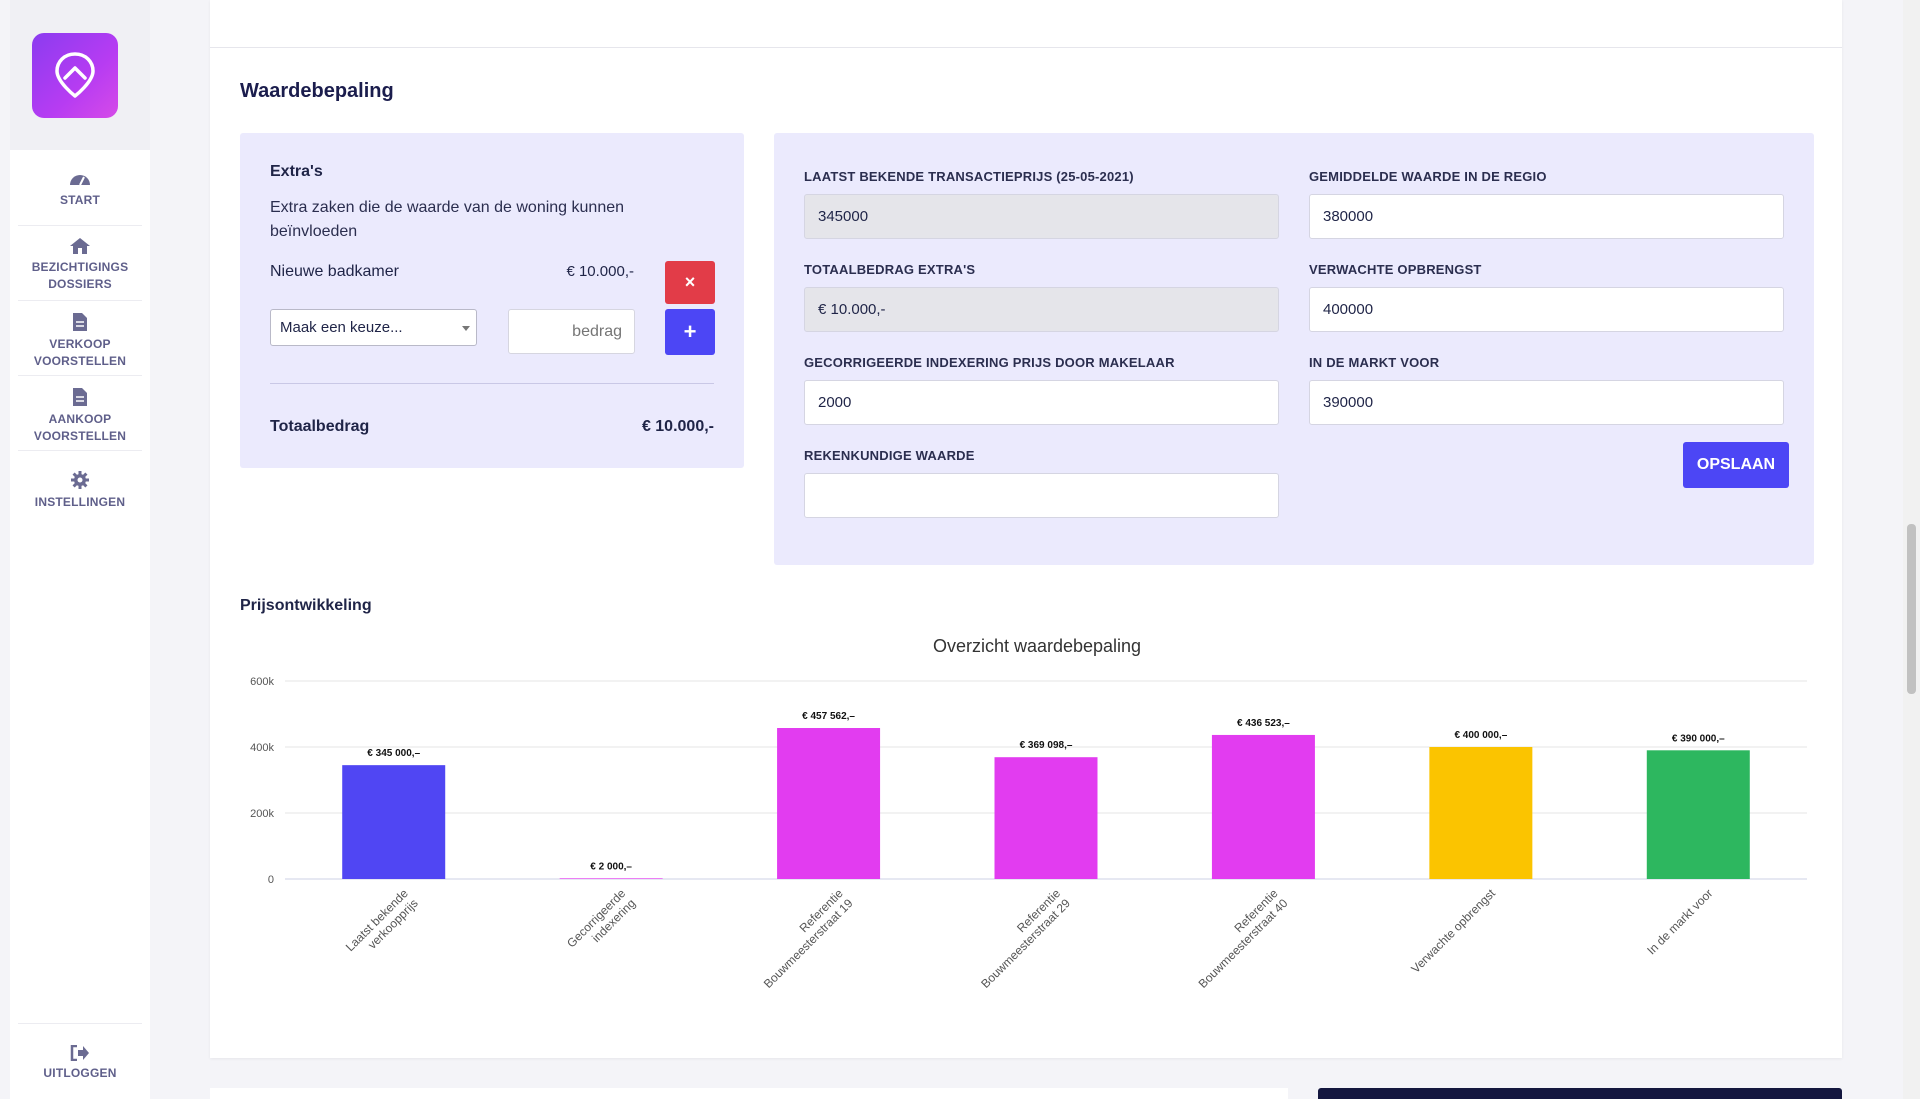  What do you see at coordinates (79, 1053) in the screenshot?
I see `logout-icon` at bounding box center [79, 1053].